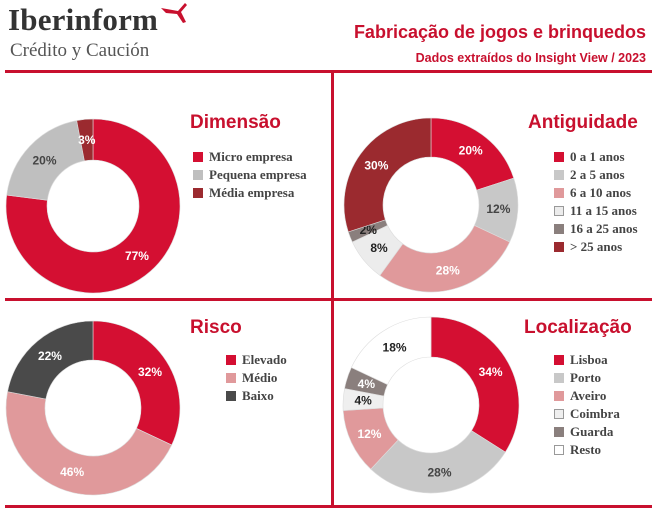  Describe the element at coordinates (328, 506) in the screenshot. I see `bottom-divider` at that location.